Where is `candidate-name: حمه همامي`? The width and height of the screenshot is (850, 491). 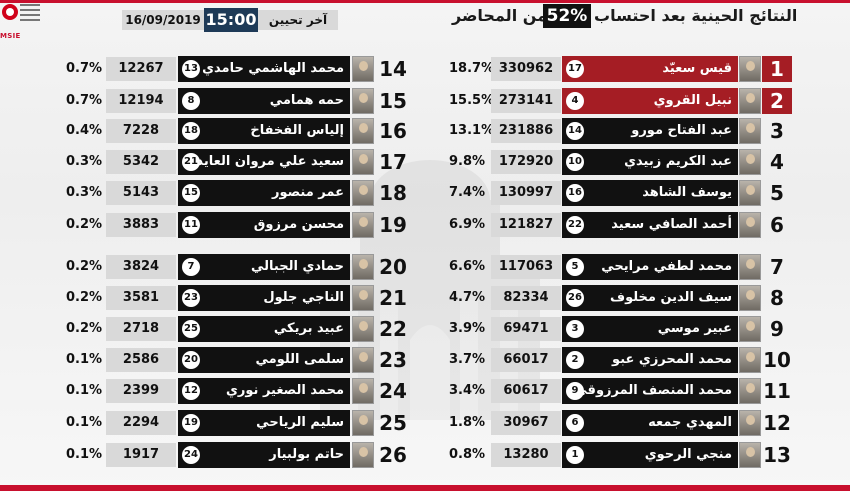 candidate-name: حمه همامي is located at coordinates (306, 100).